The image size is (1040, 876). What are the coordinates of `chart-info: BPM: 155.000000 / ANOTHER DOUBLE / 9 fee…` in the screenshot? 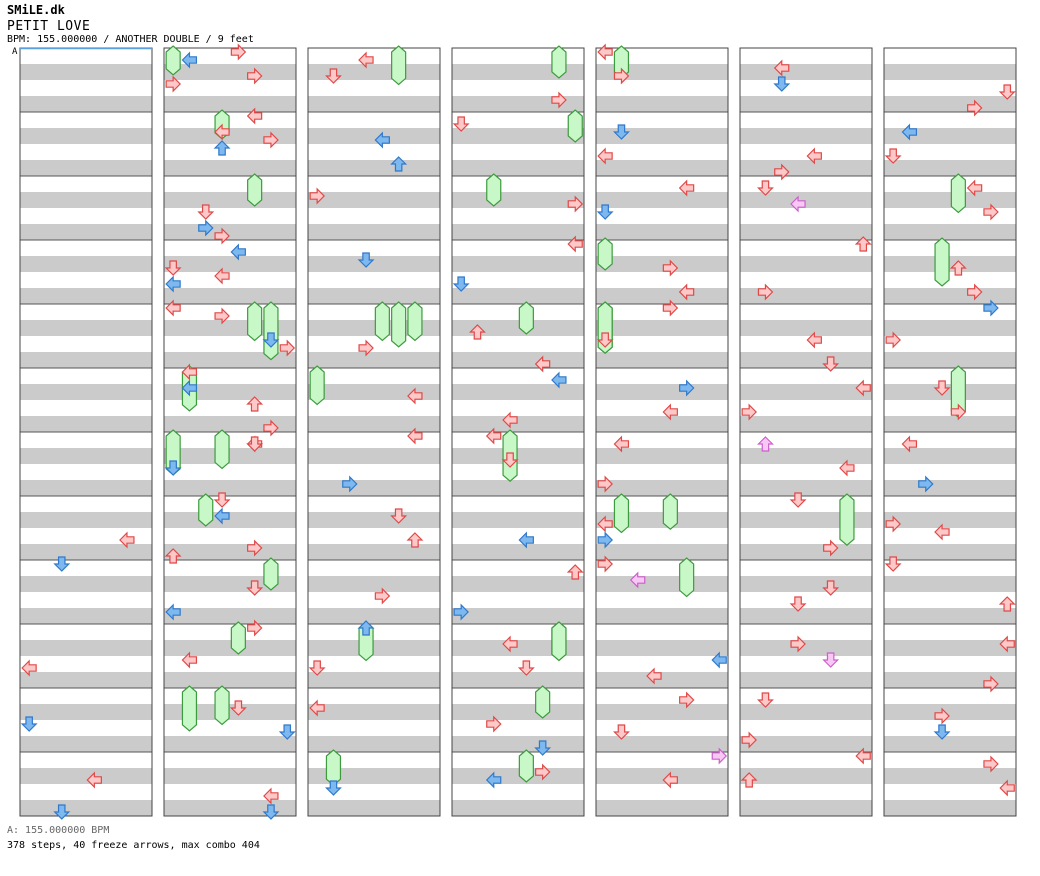 It's located at (130, 39).